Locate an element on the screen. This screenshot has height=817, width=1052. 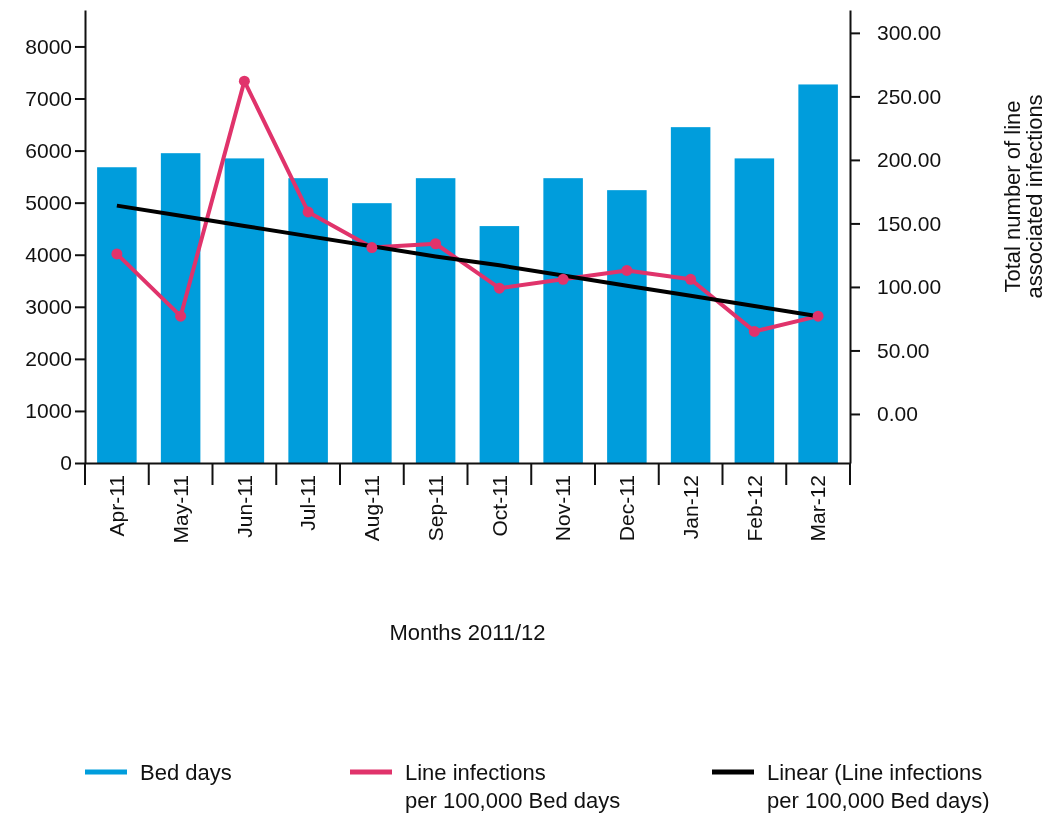
y-tick-label: 8000 is located at coordinates (48, 46).